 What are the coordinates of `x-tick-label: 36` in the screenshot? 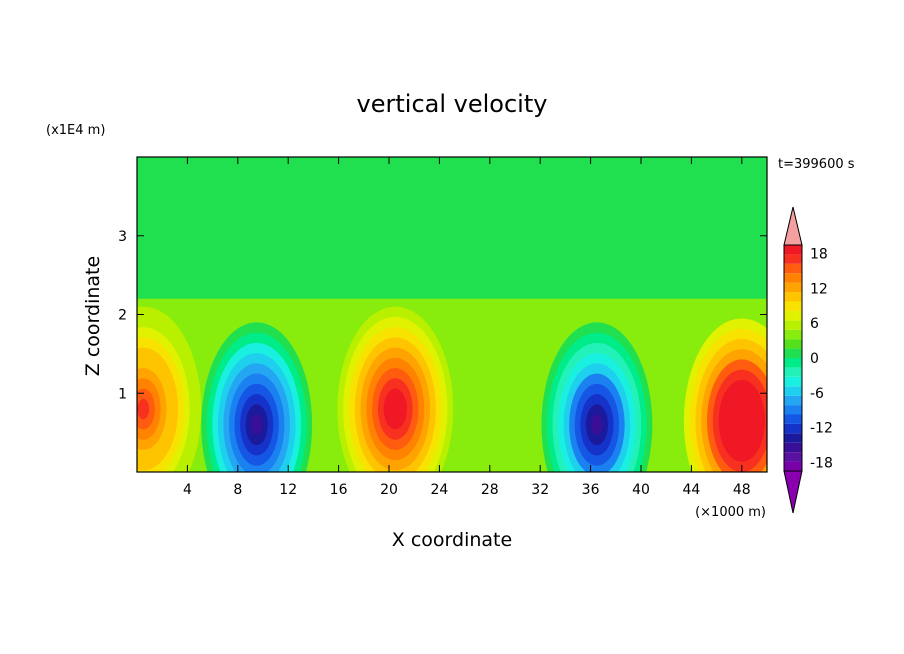 It's located at (591, 490).